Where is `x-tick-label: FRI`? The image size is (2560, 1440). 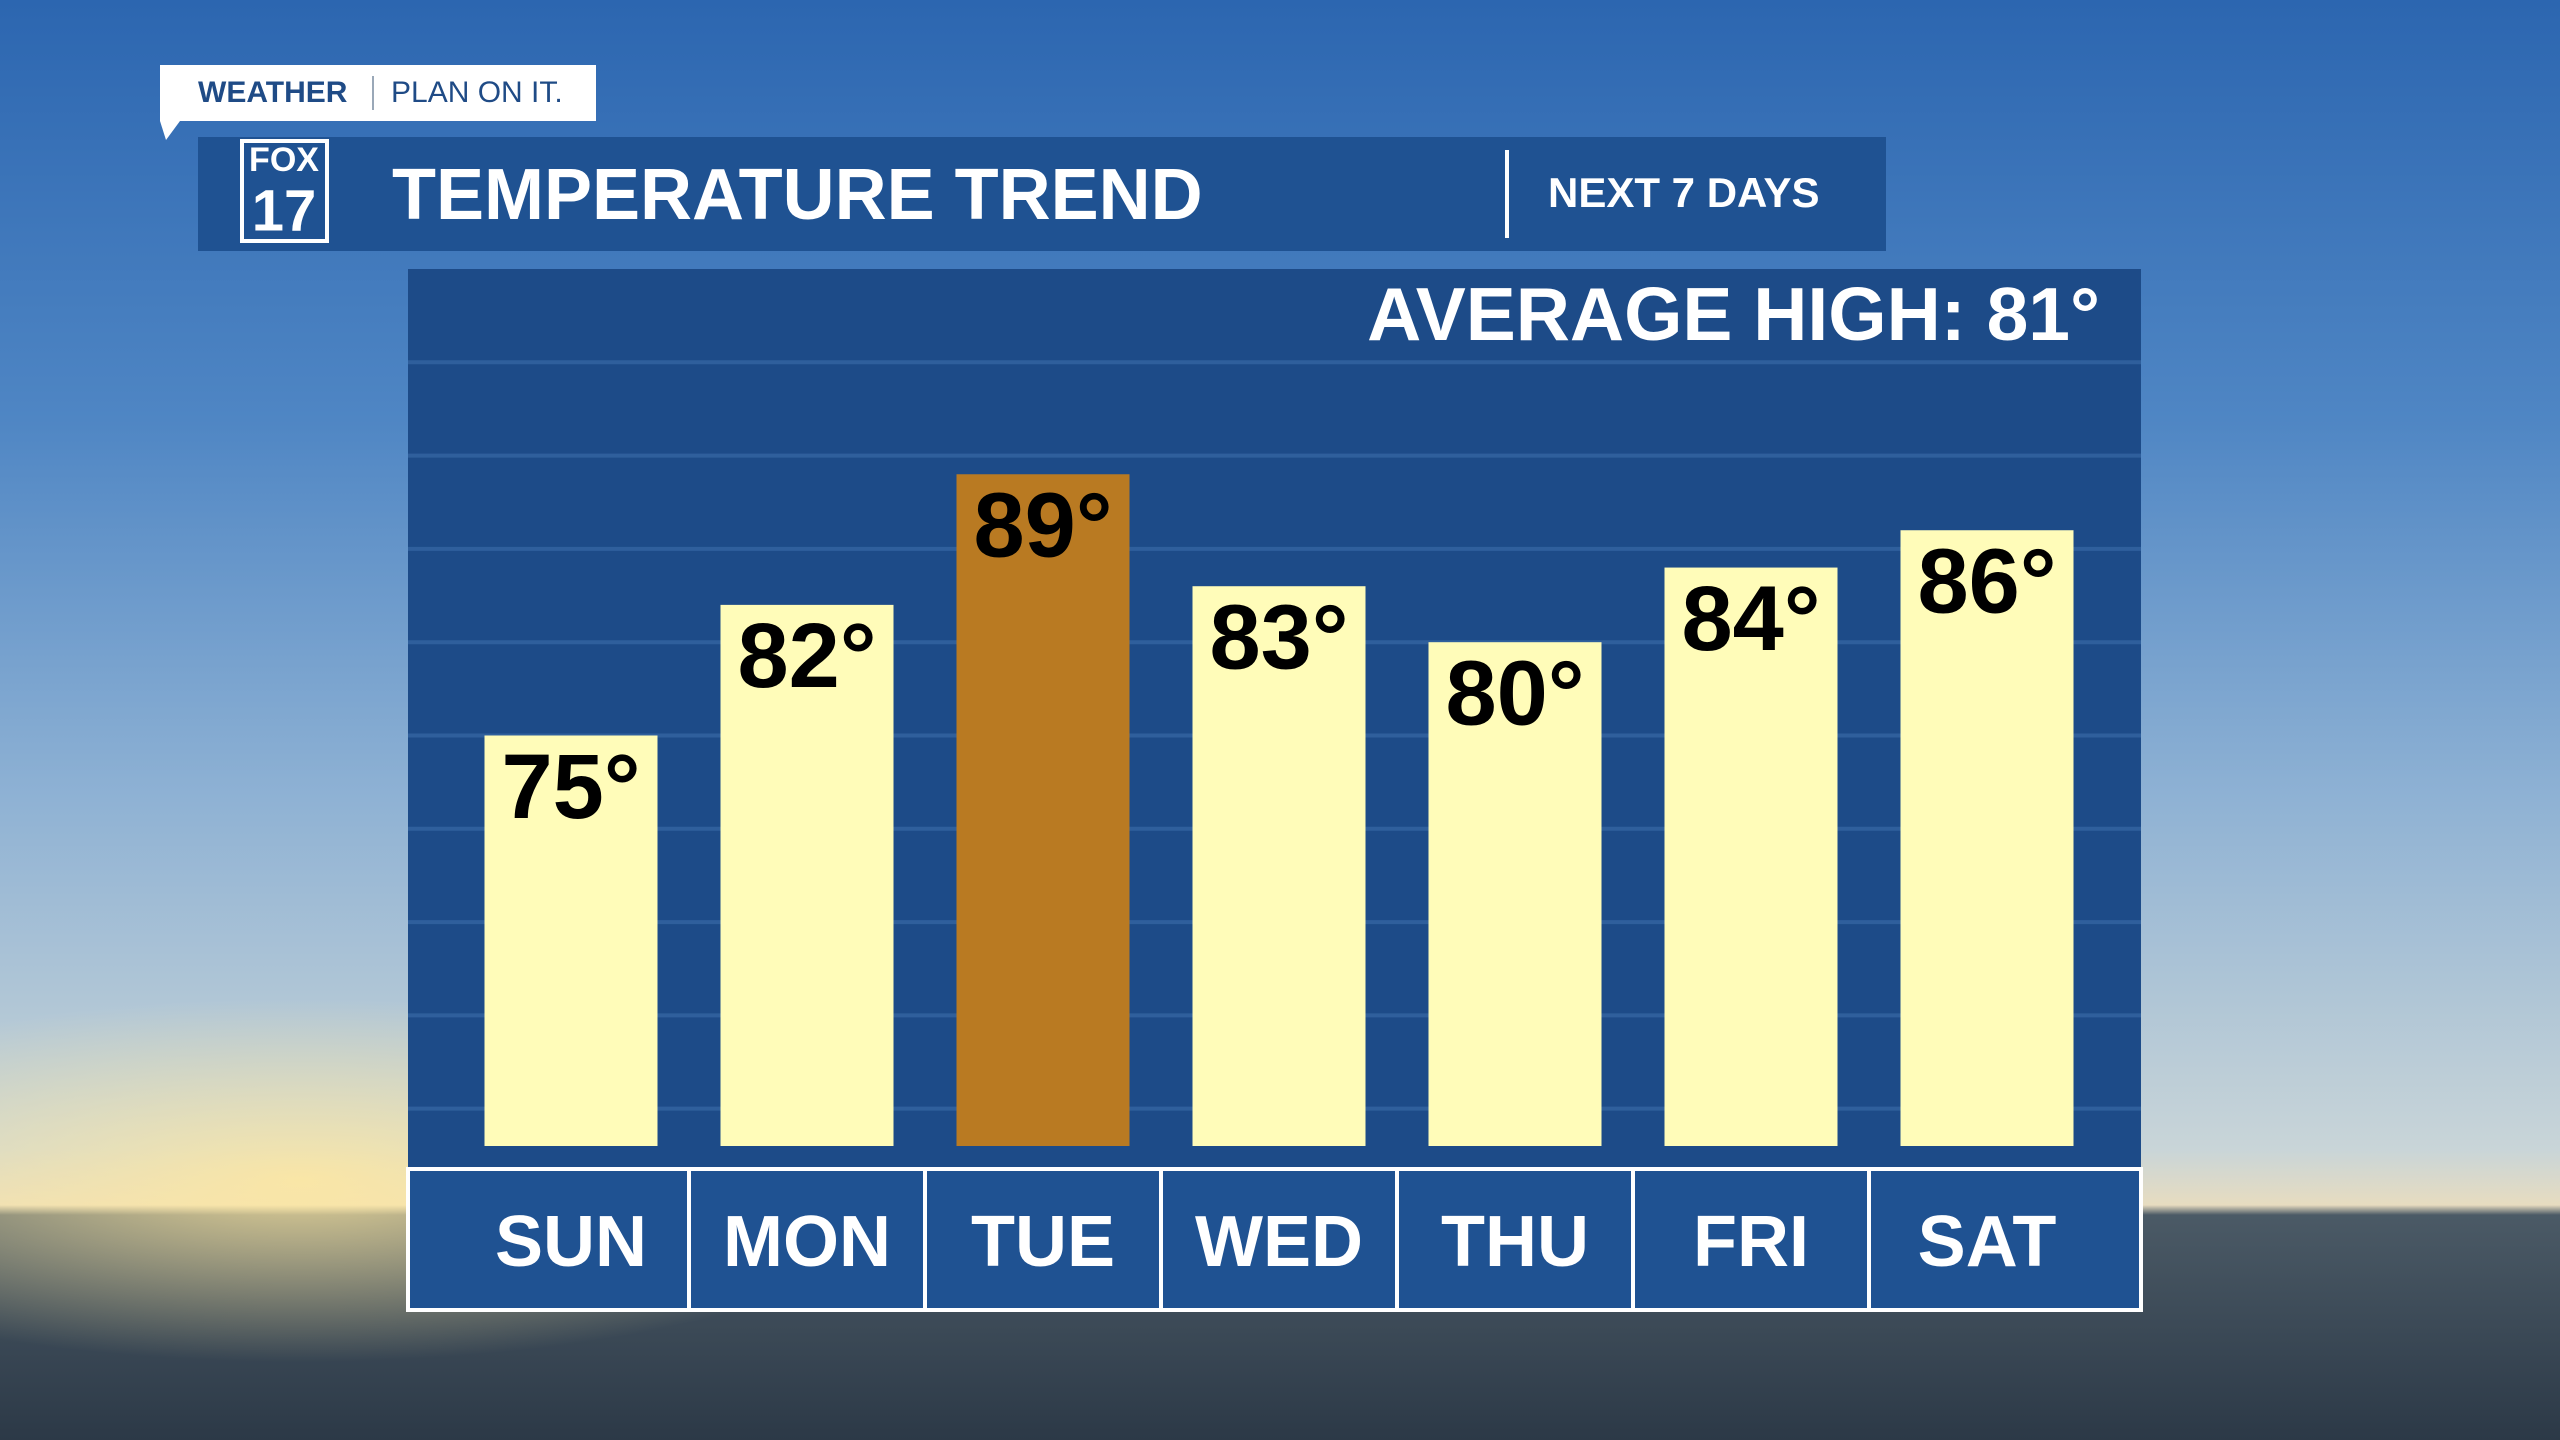 x-tick-label: FRI is located at coordinates (1751, 1242).